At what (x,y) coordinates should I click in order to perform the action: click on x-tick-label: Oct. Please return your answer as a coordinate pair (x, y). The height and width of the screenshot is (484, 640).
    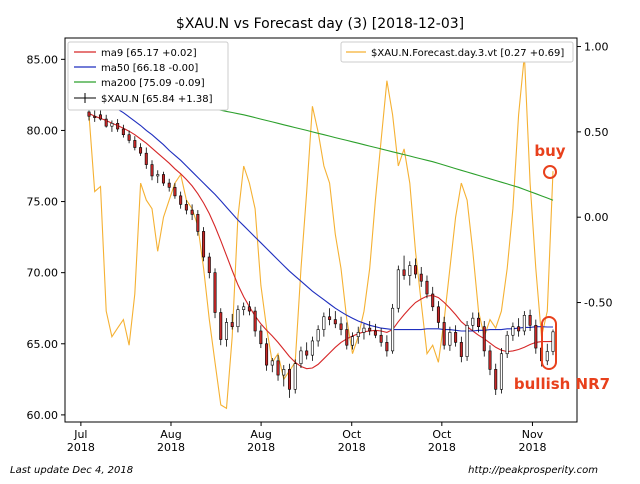
    Looking at the image, I should click on (352, 434).